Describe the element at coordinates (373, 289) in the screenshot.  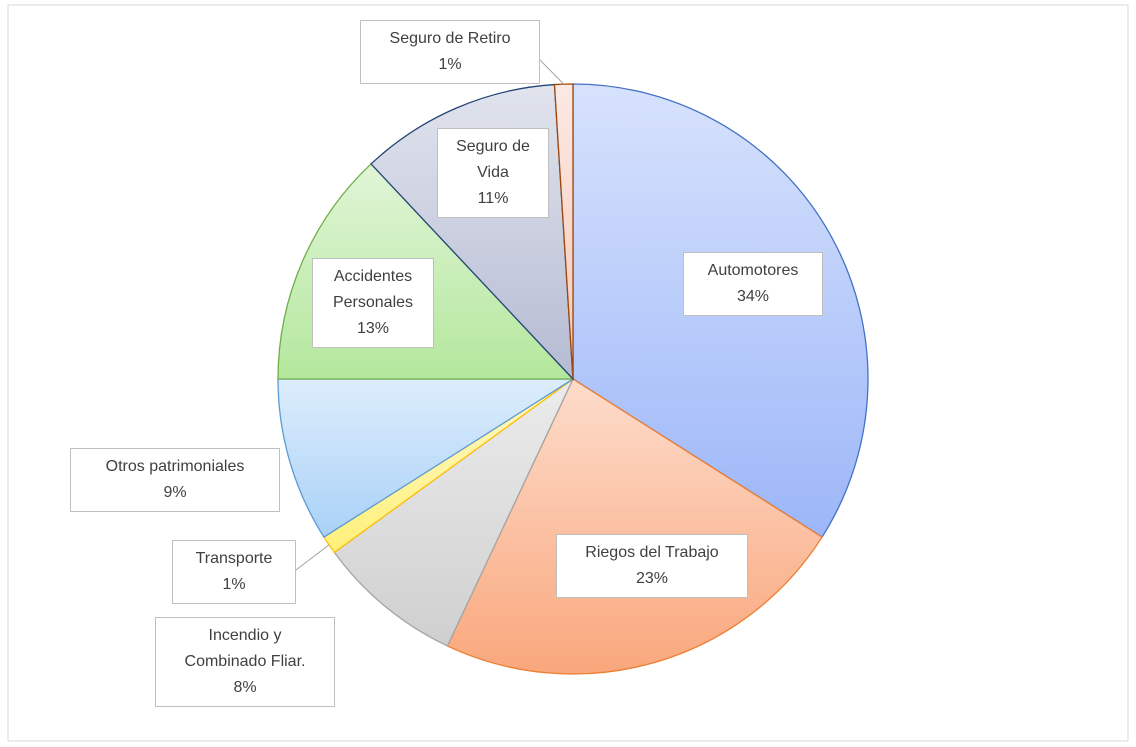
I see `category-label: Accidentes Personales` at that location.